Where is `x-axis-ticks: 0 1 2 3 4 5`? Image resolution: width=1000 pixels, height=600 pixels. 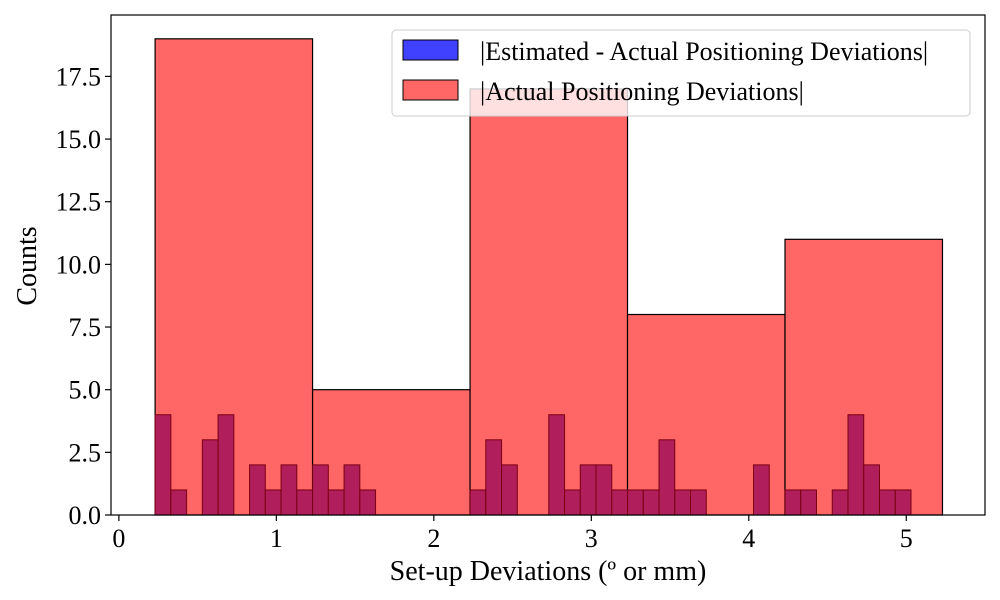
x-axis-ticks: 0 1 2 3 4 5 is located at coordinates (512, 534).